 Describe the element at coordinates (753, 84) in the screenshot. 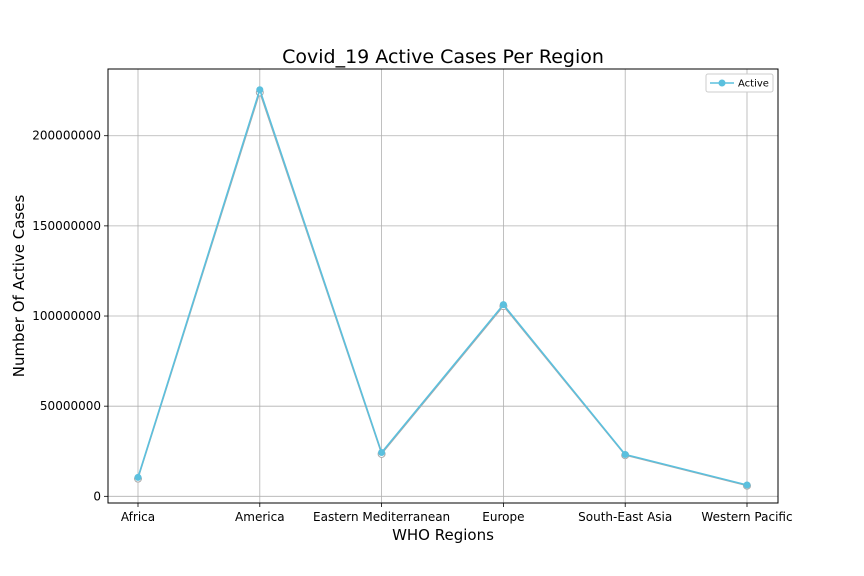

I see `legend-label-active: Active` at that location.